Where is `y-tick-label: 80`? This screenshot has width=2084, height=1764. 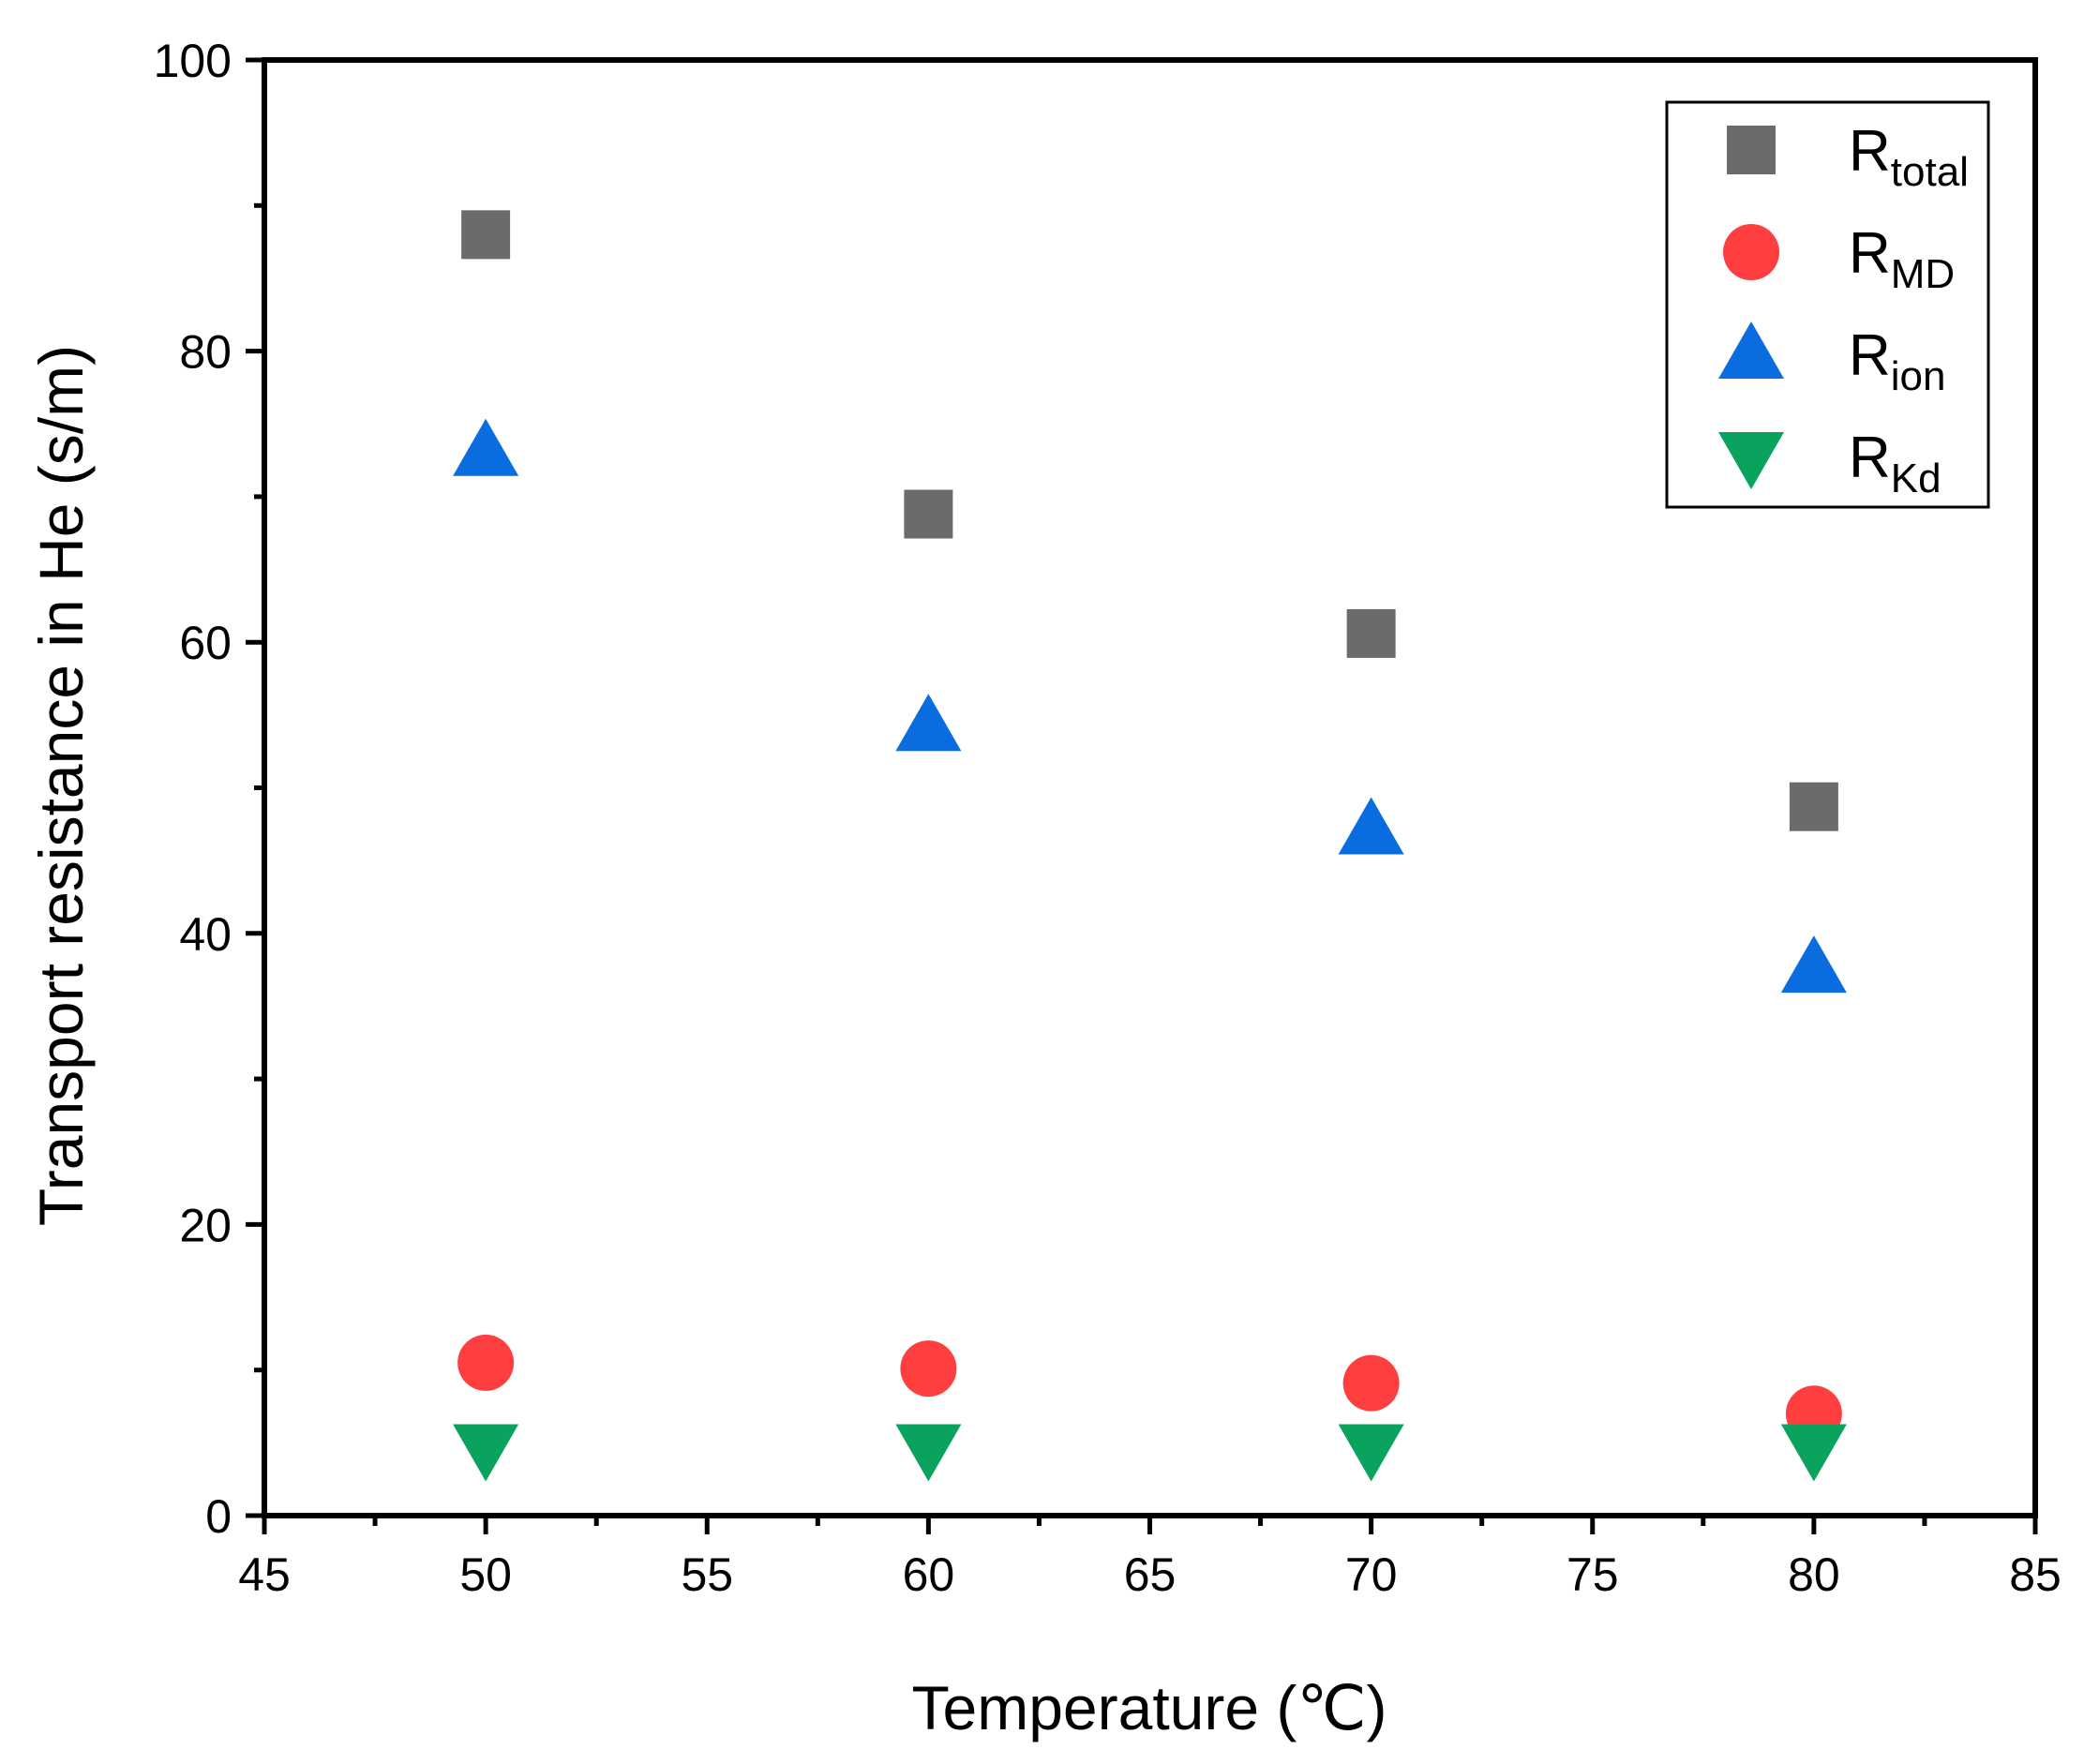 y-tick-label: 80 is located at coordinates (205, 352).